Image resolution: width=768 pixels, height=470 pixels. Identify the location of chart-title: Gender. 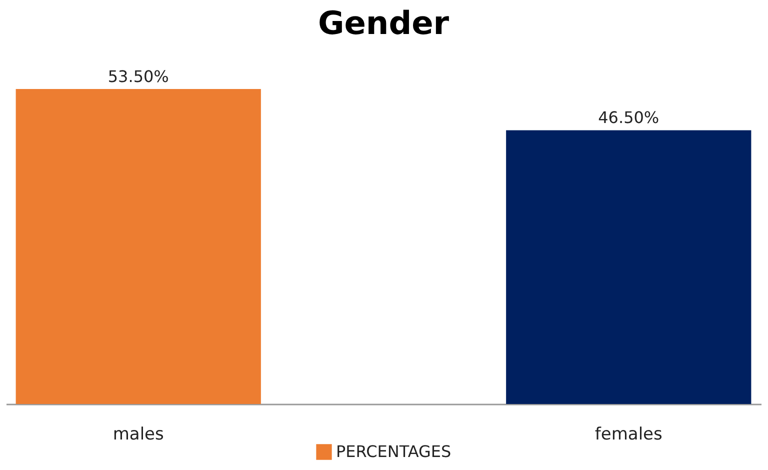
(384, 23).